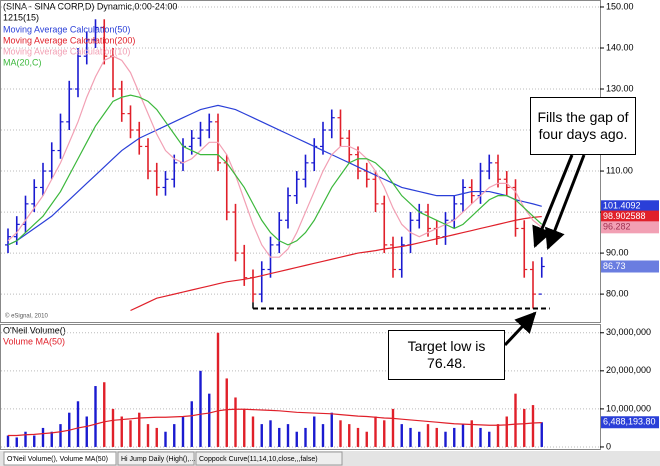  What do you see at coordinates (622, 206) in the screenshot?
I see `last-value-label: 101.4092` at bounding box center [622, 206].